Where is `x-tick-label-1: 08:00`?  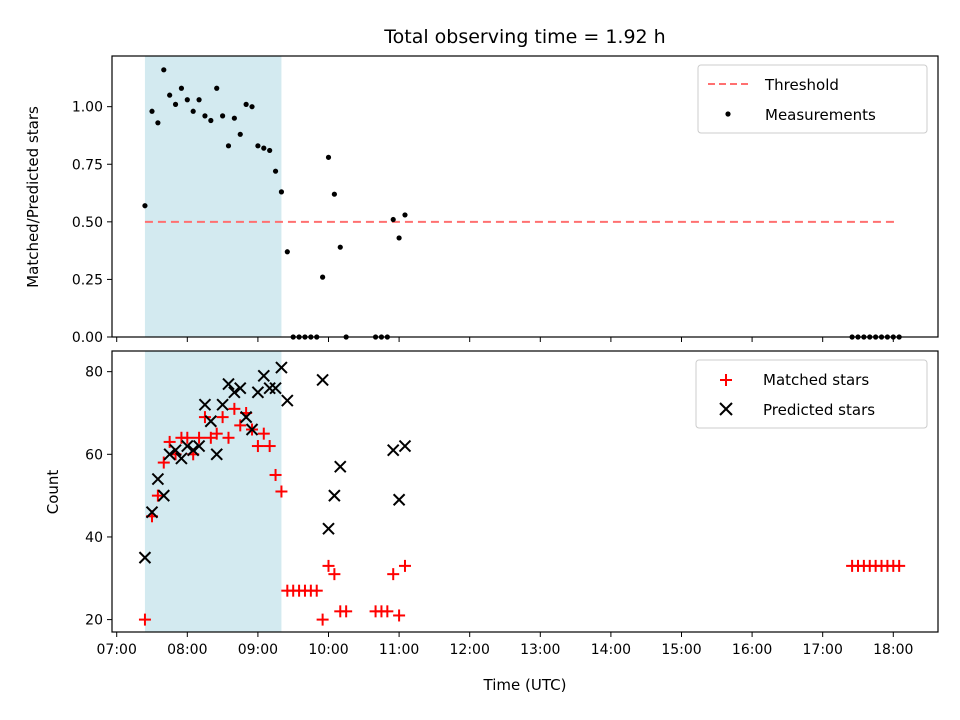
x-tick-label-1: 08:00 is located at coordinates (187, 650).